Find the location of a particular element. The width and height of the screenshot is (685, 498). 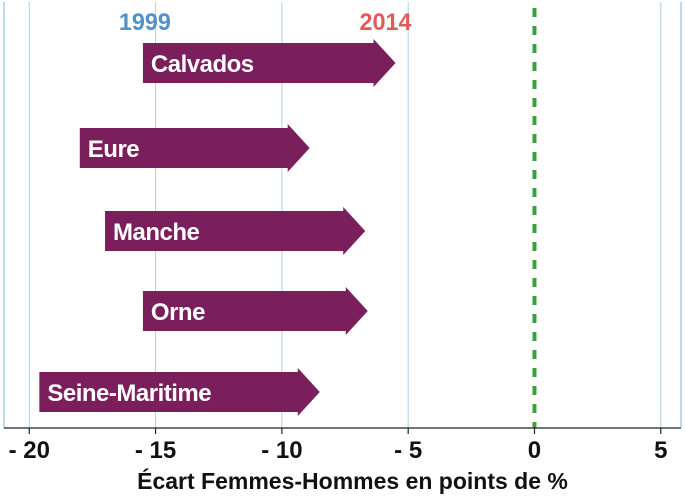

x-tick-label: - 20 is located at coordinates (29, 450).